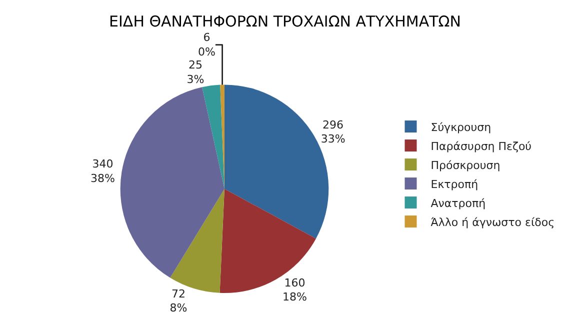  I want to click on data-label: 25 3%, so click(195, 72).